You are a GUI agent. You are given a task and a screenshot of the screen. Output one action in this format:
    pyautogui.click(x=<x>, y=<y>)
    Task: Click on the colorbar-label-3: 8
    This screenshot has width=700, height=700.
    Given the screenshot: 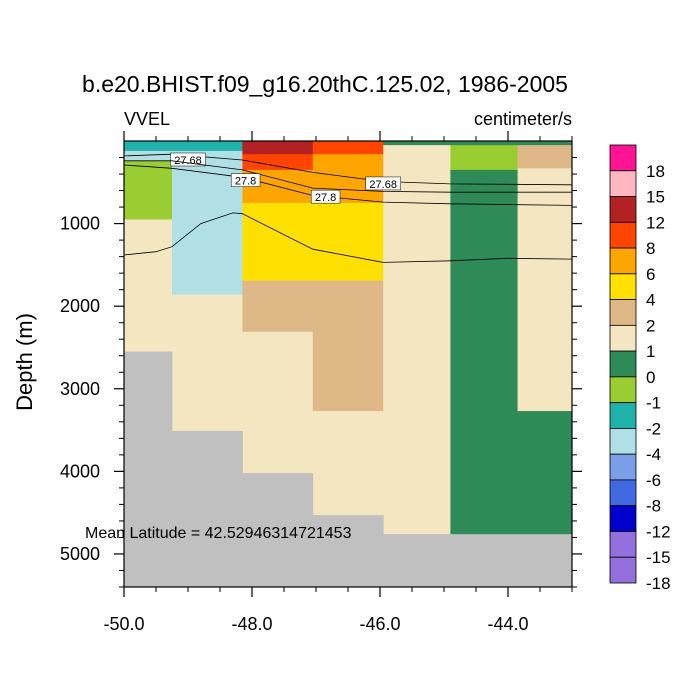 What is the action you would take?
    pyautogui.click(x=650, y=248)
    